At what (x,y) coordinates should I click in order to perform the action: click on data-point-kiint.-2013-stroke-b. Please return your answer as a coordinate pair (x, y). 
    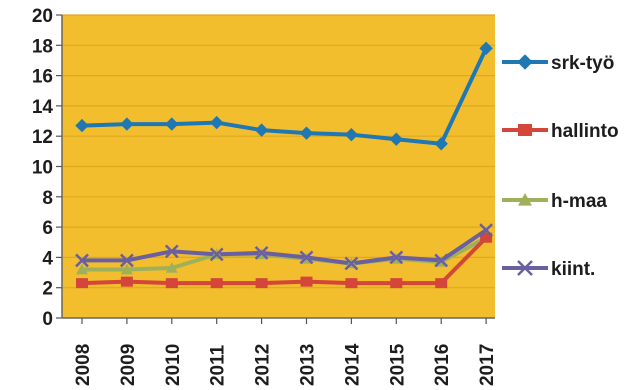
    Looking at the image, I should click on (306, 257).